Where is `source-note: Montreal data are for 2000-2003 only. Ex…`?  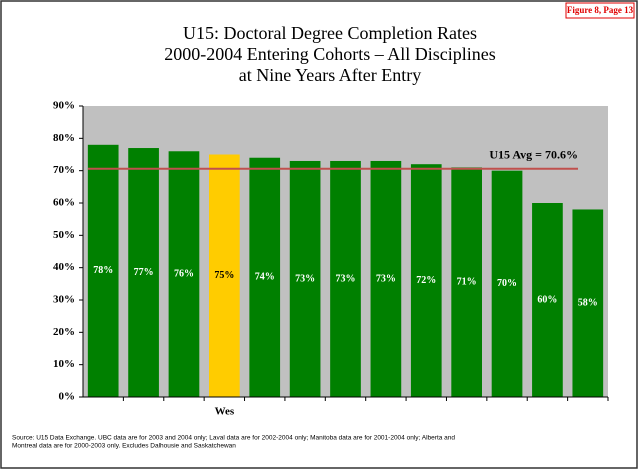 source-note: Montreal data are for 2000-2003 only. Ex… is located at coordinates (124, 446).